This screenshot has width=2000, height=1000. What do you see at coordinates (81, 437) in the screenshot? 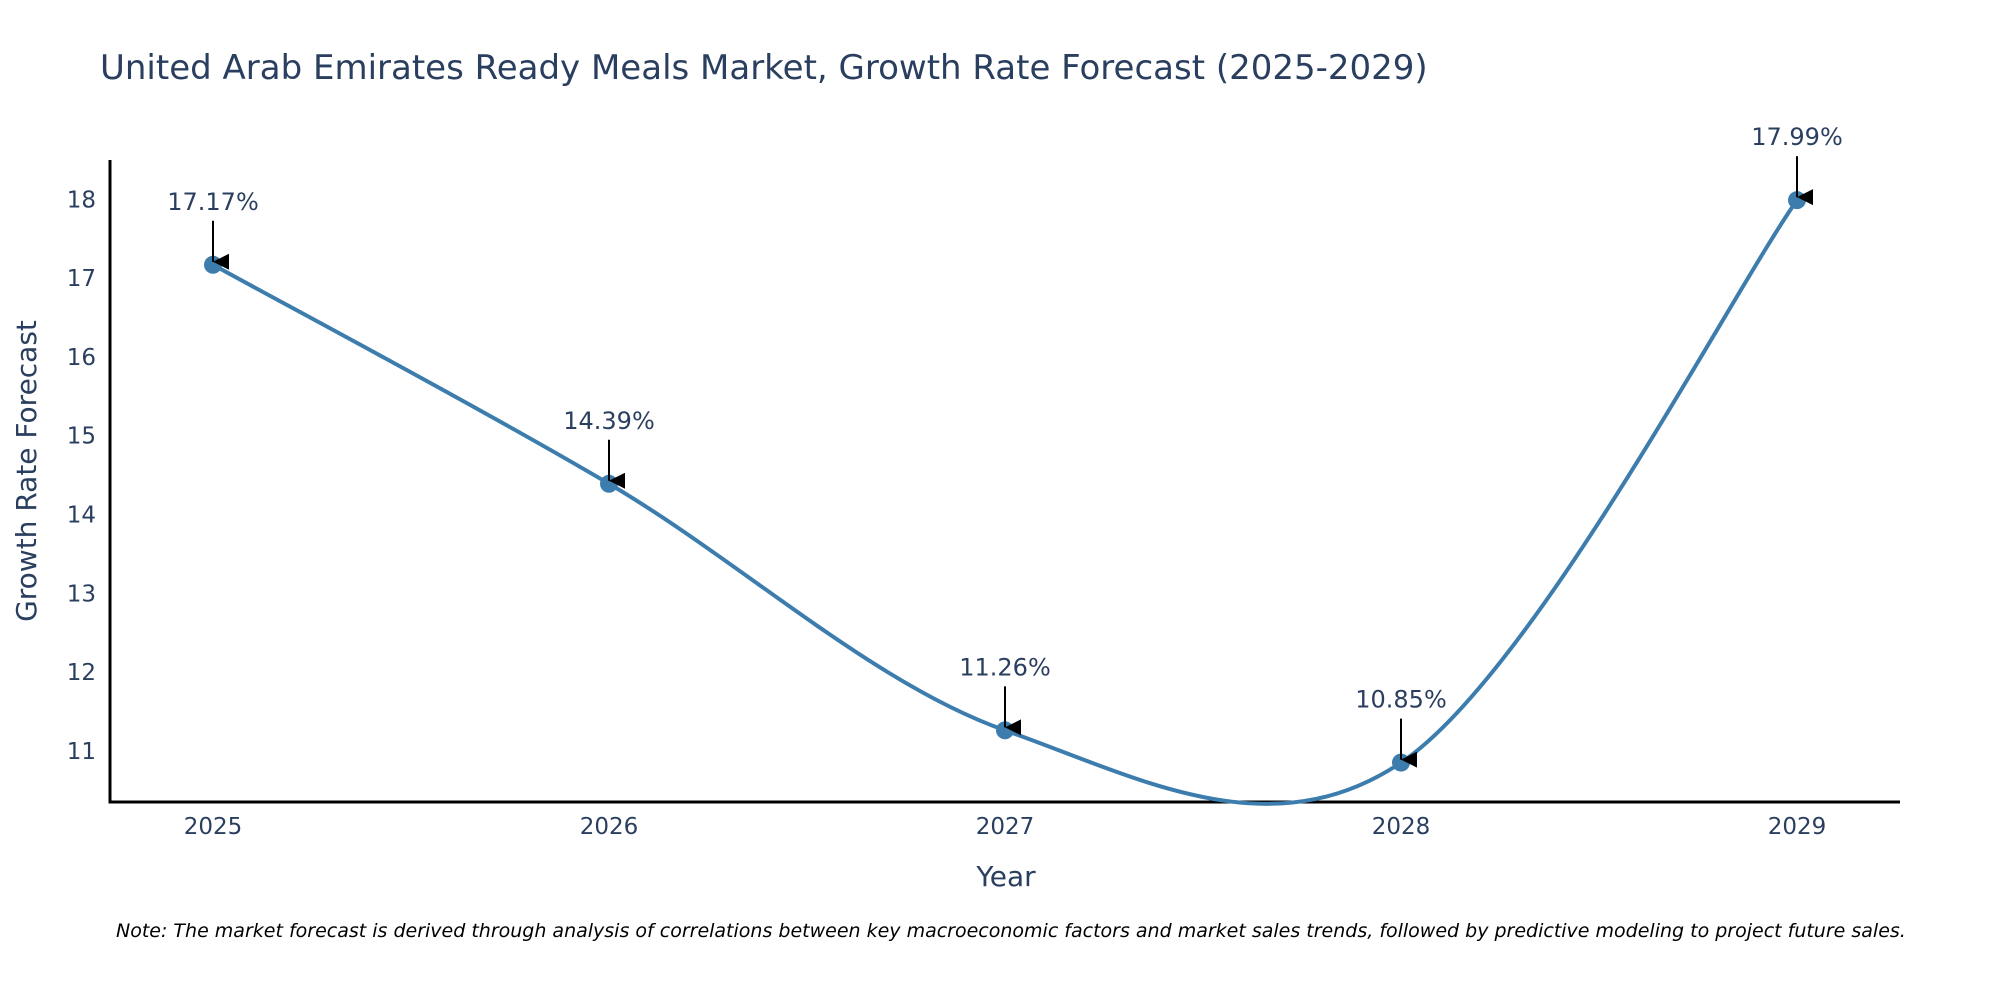
I see `y-tick-label: 15` at bounding box center [81, 437].